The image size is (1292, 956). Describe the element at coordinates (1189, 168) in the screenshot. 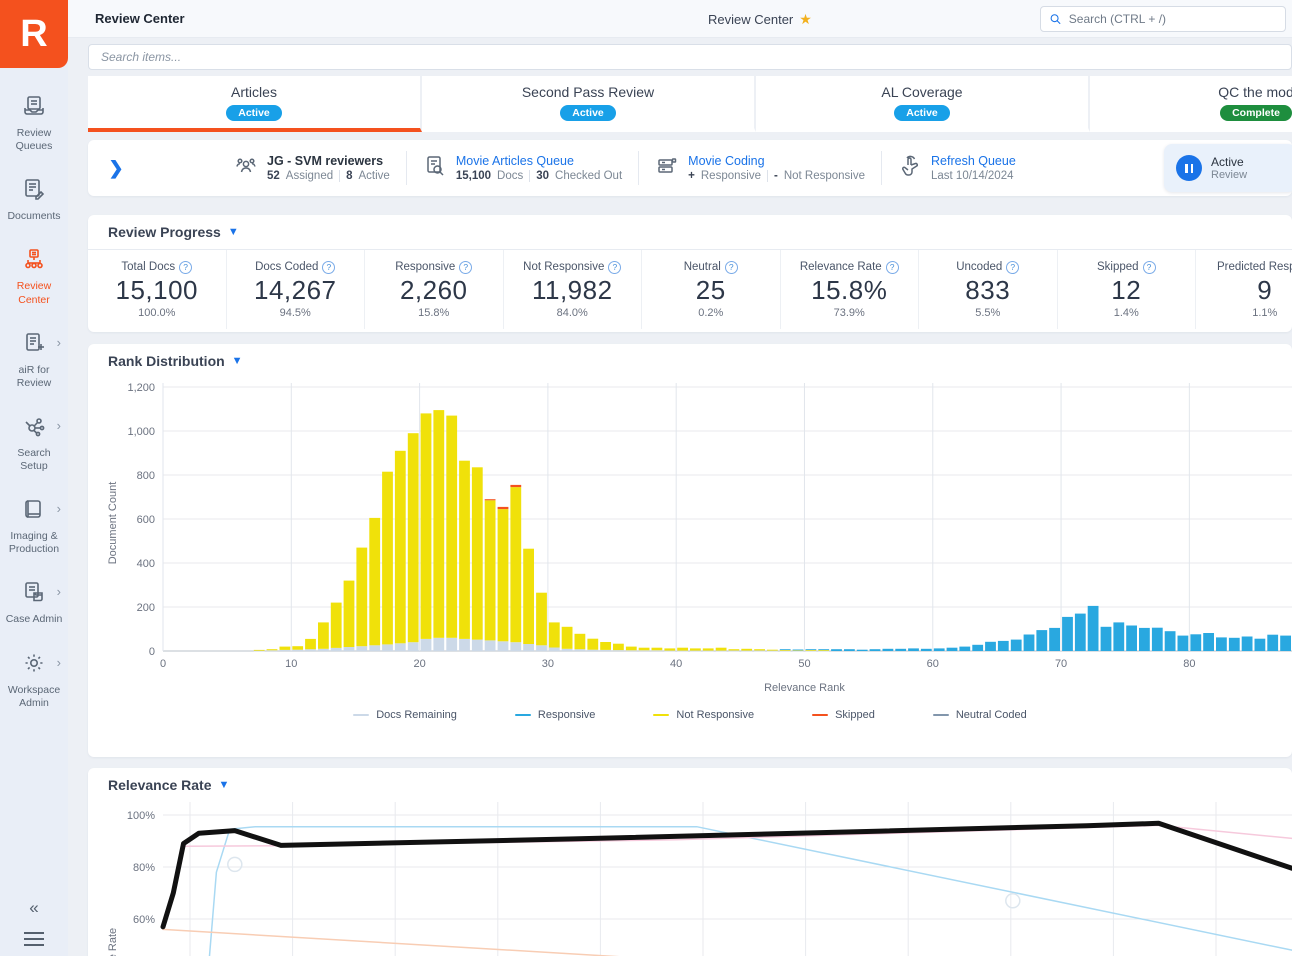

I see `pause-button` at that location.